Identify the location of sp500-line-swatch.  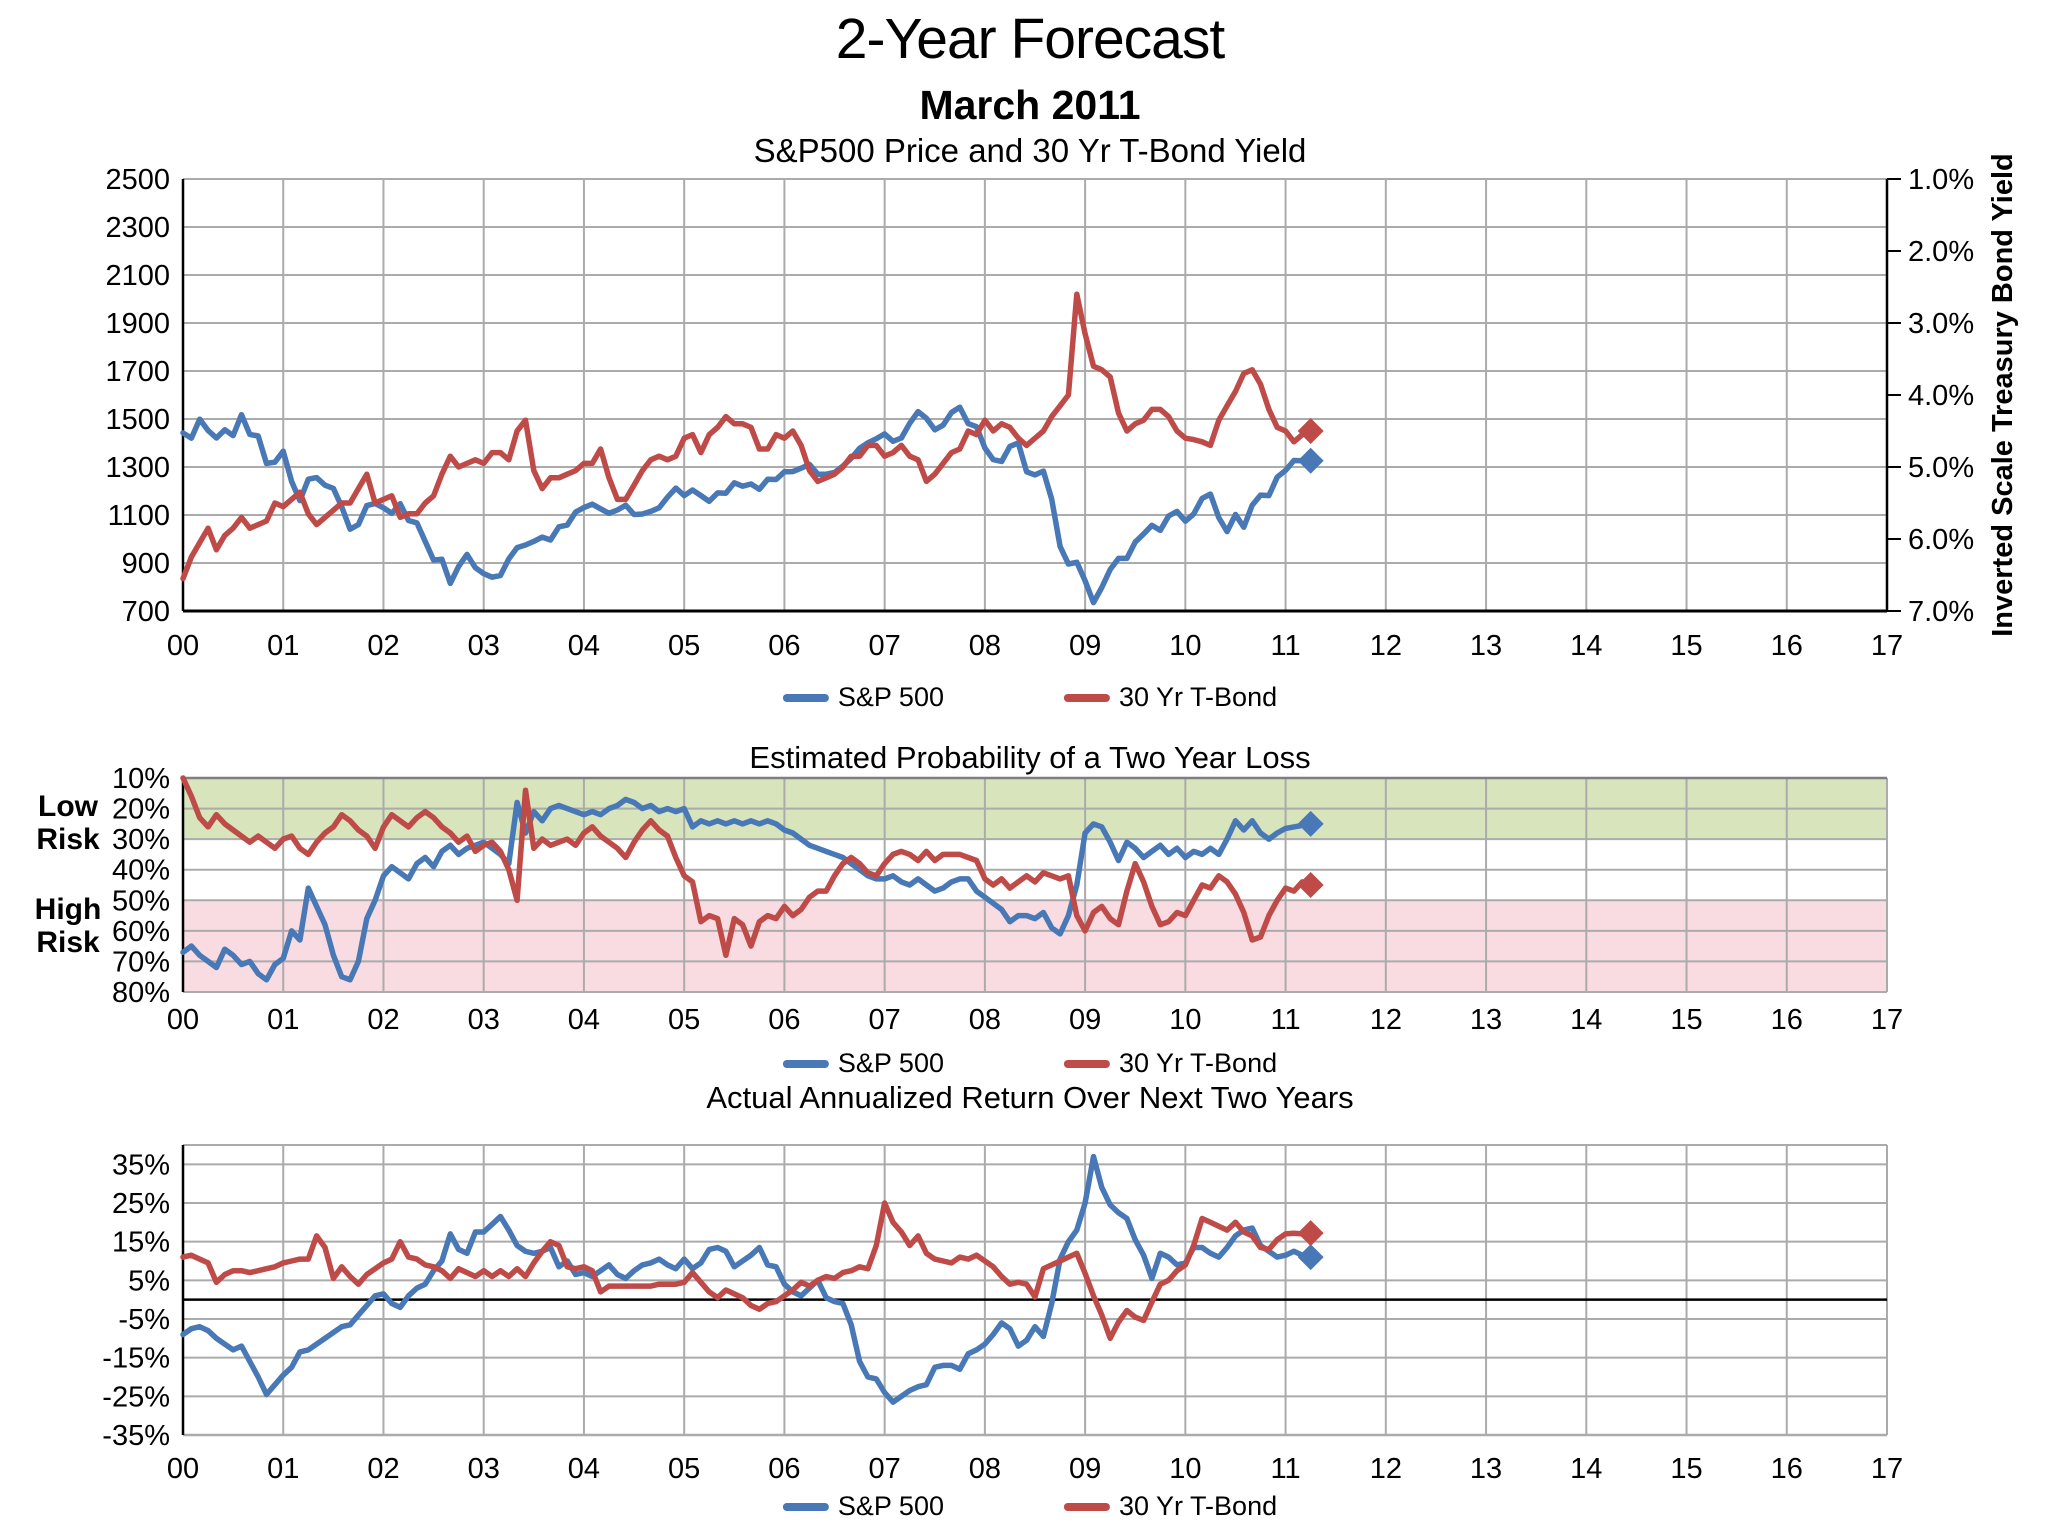
(805, 1063).